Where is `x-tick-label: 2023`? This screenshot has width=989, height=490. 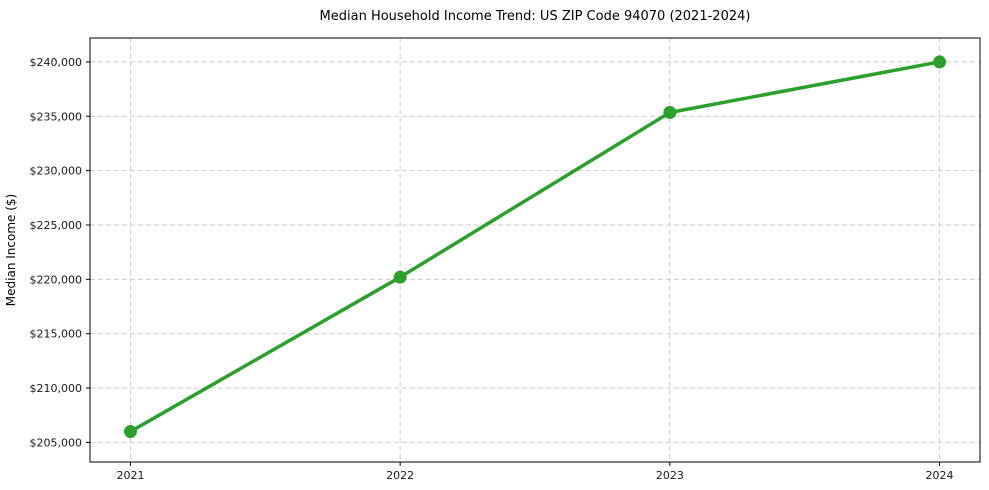
x-tick-label: 2023 is located at coordinates (670, 475).